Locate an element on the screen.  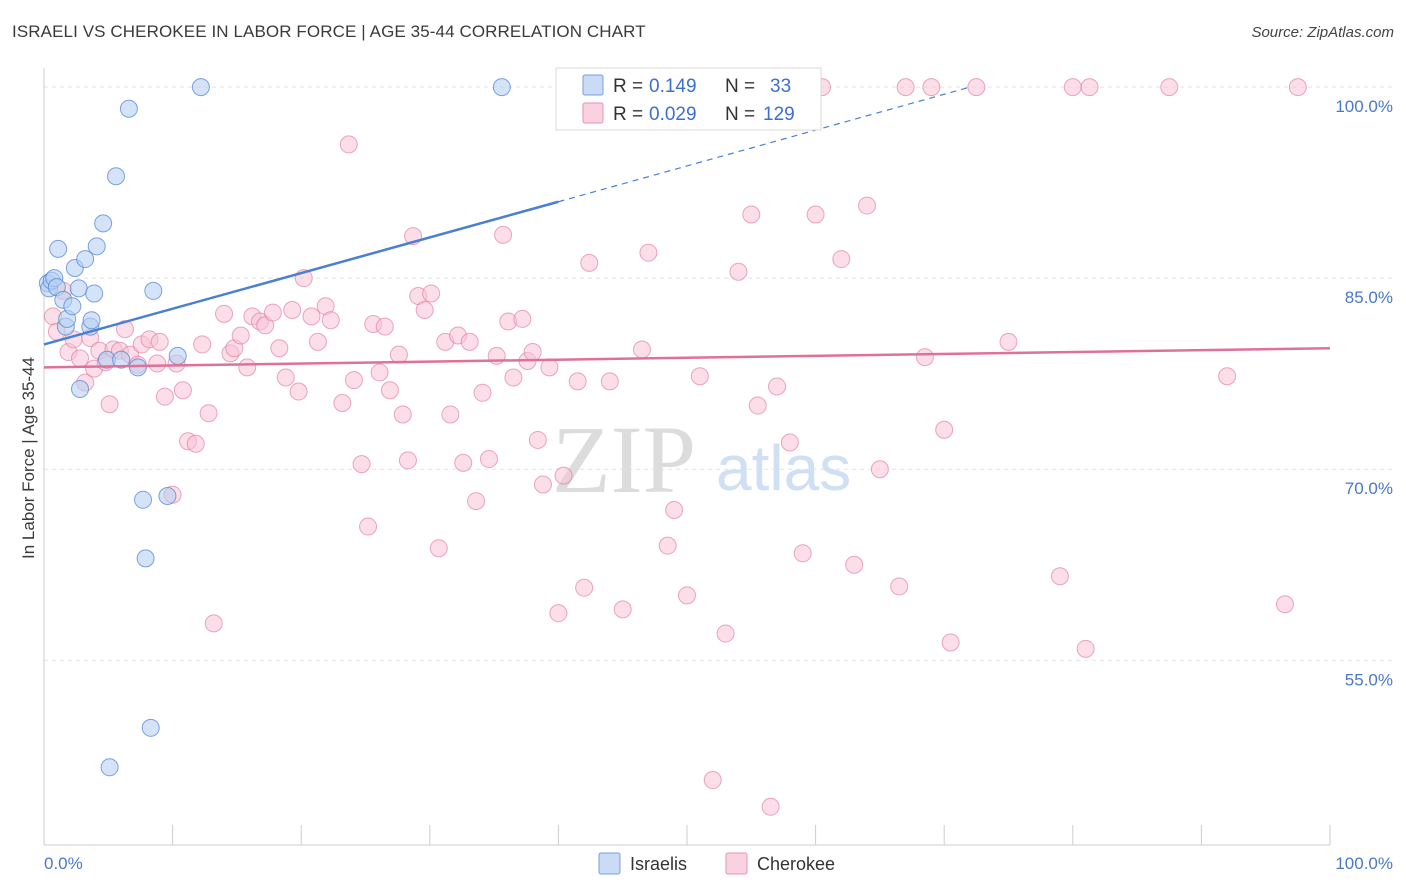
cherokee-trend-line is located at coordinates (687, 357).